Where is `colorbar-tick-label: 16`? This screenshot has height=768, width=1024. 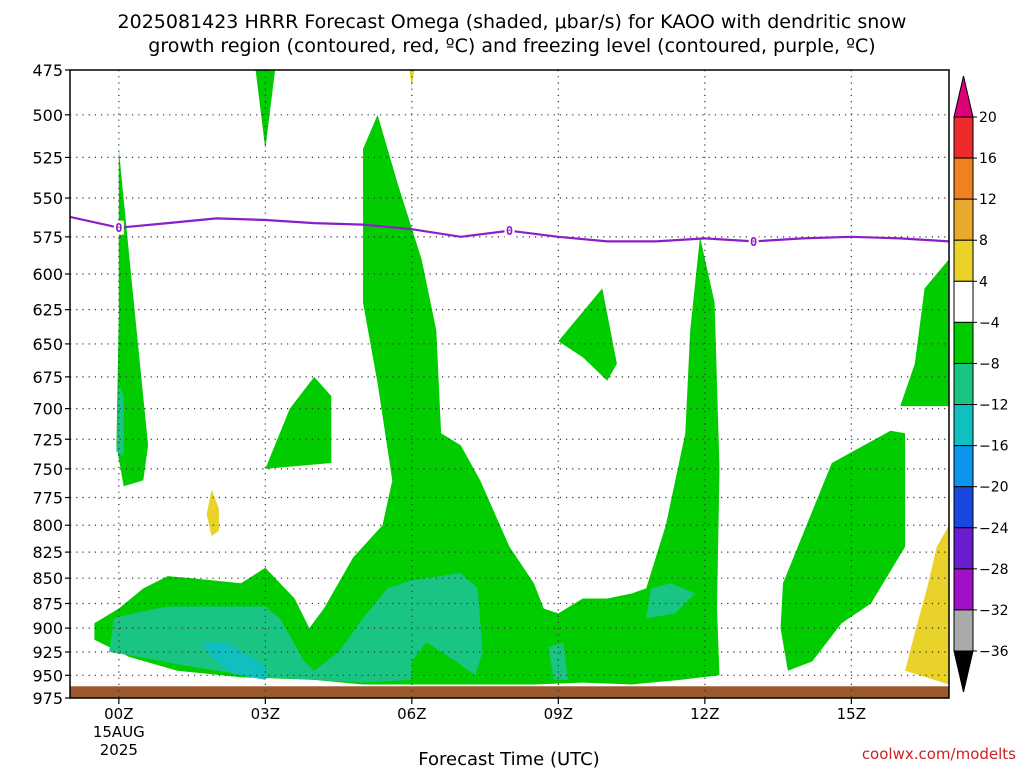 colorbar-tick-label: 16 is located at coordinates (988, 159).